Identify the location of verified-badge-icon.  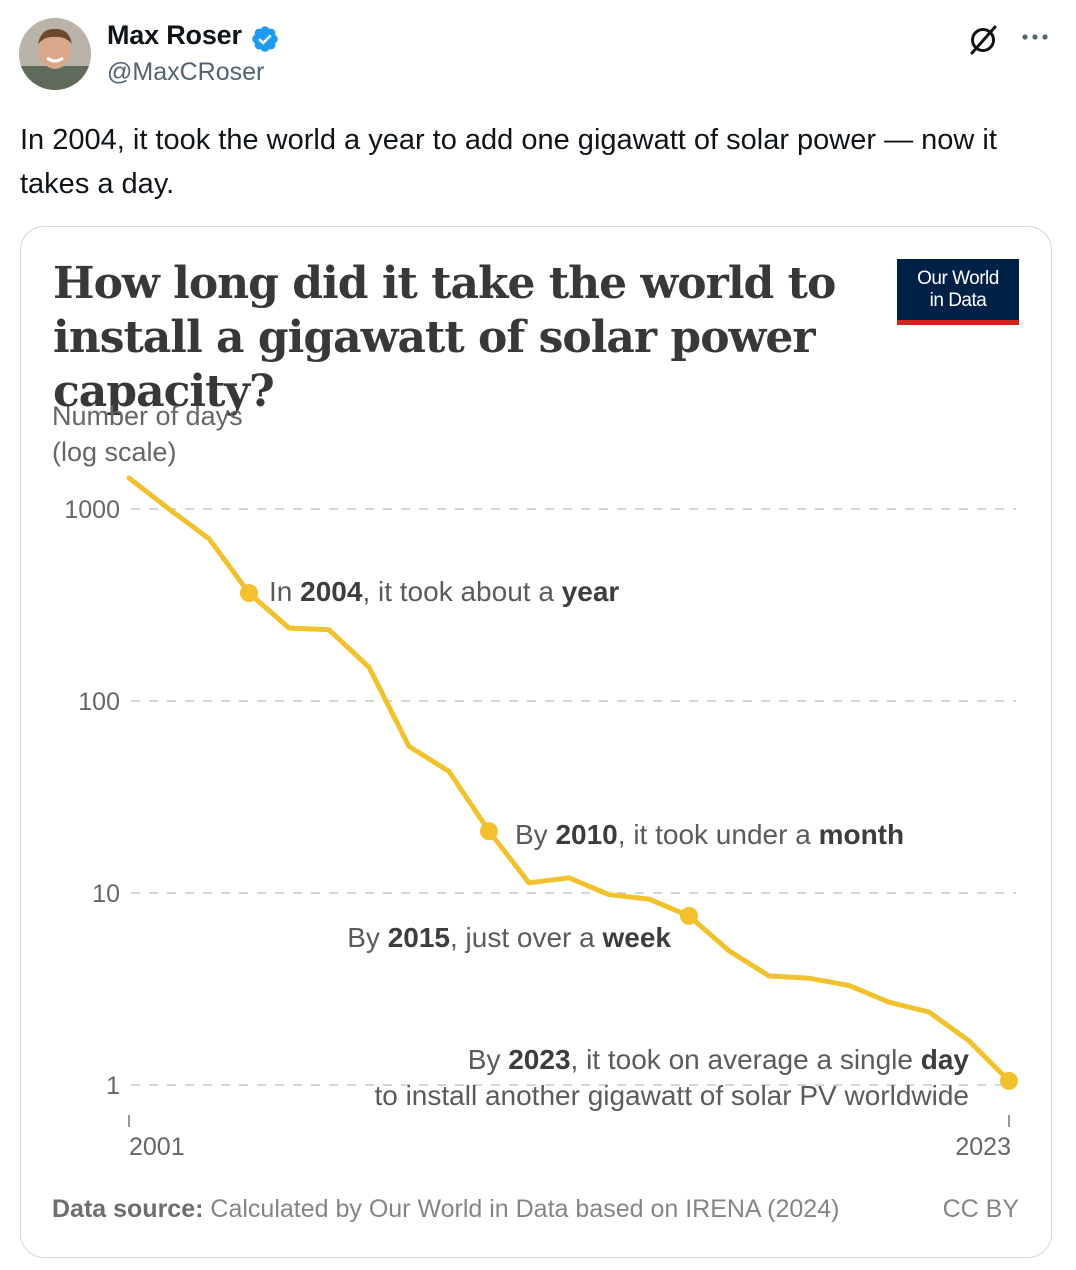
(265, 39).